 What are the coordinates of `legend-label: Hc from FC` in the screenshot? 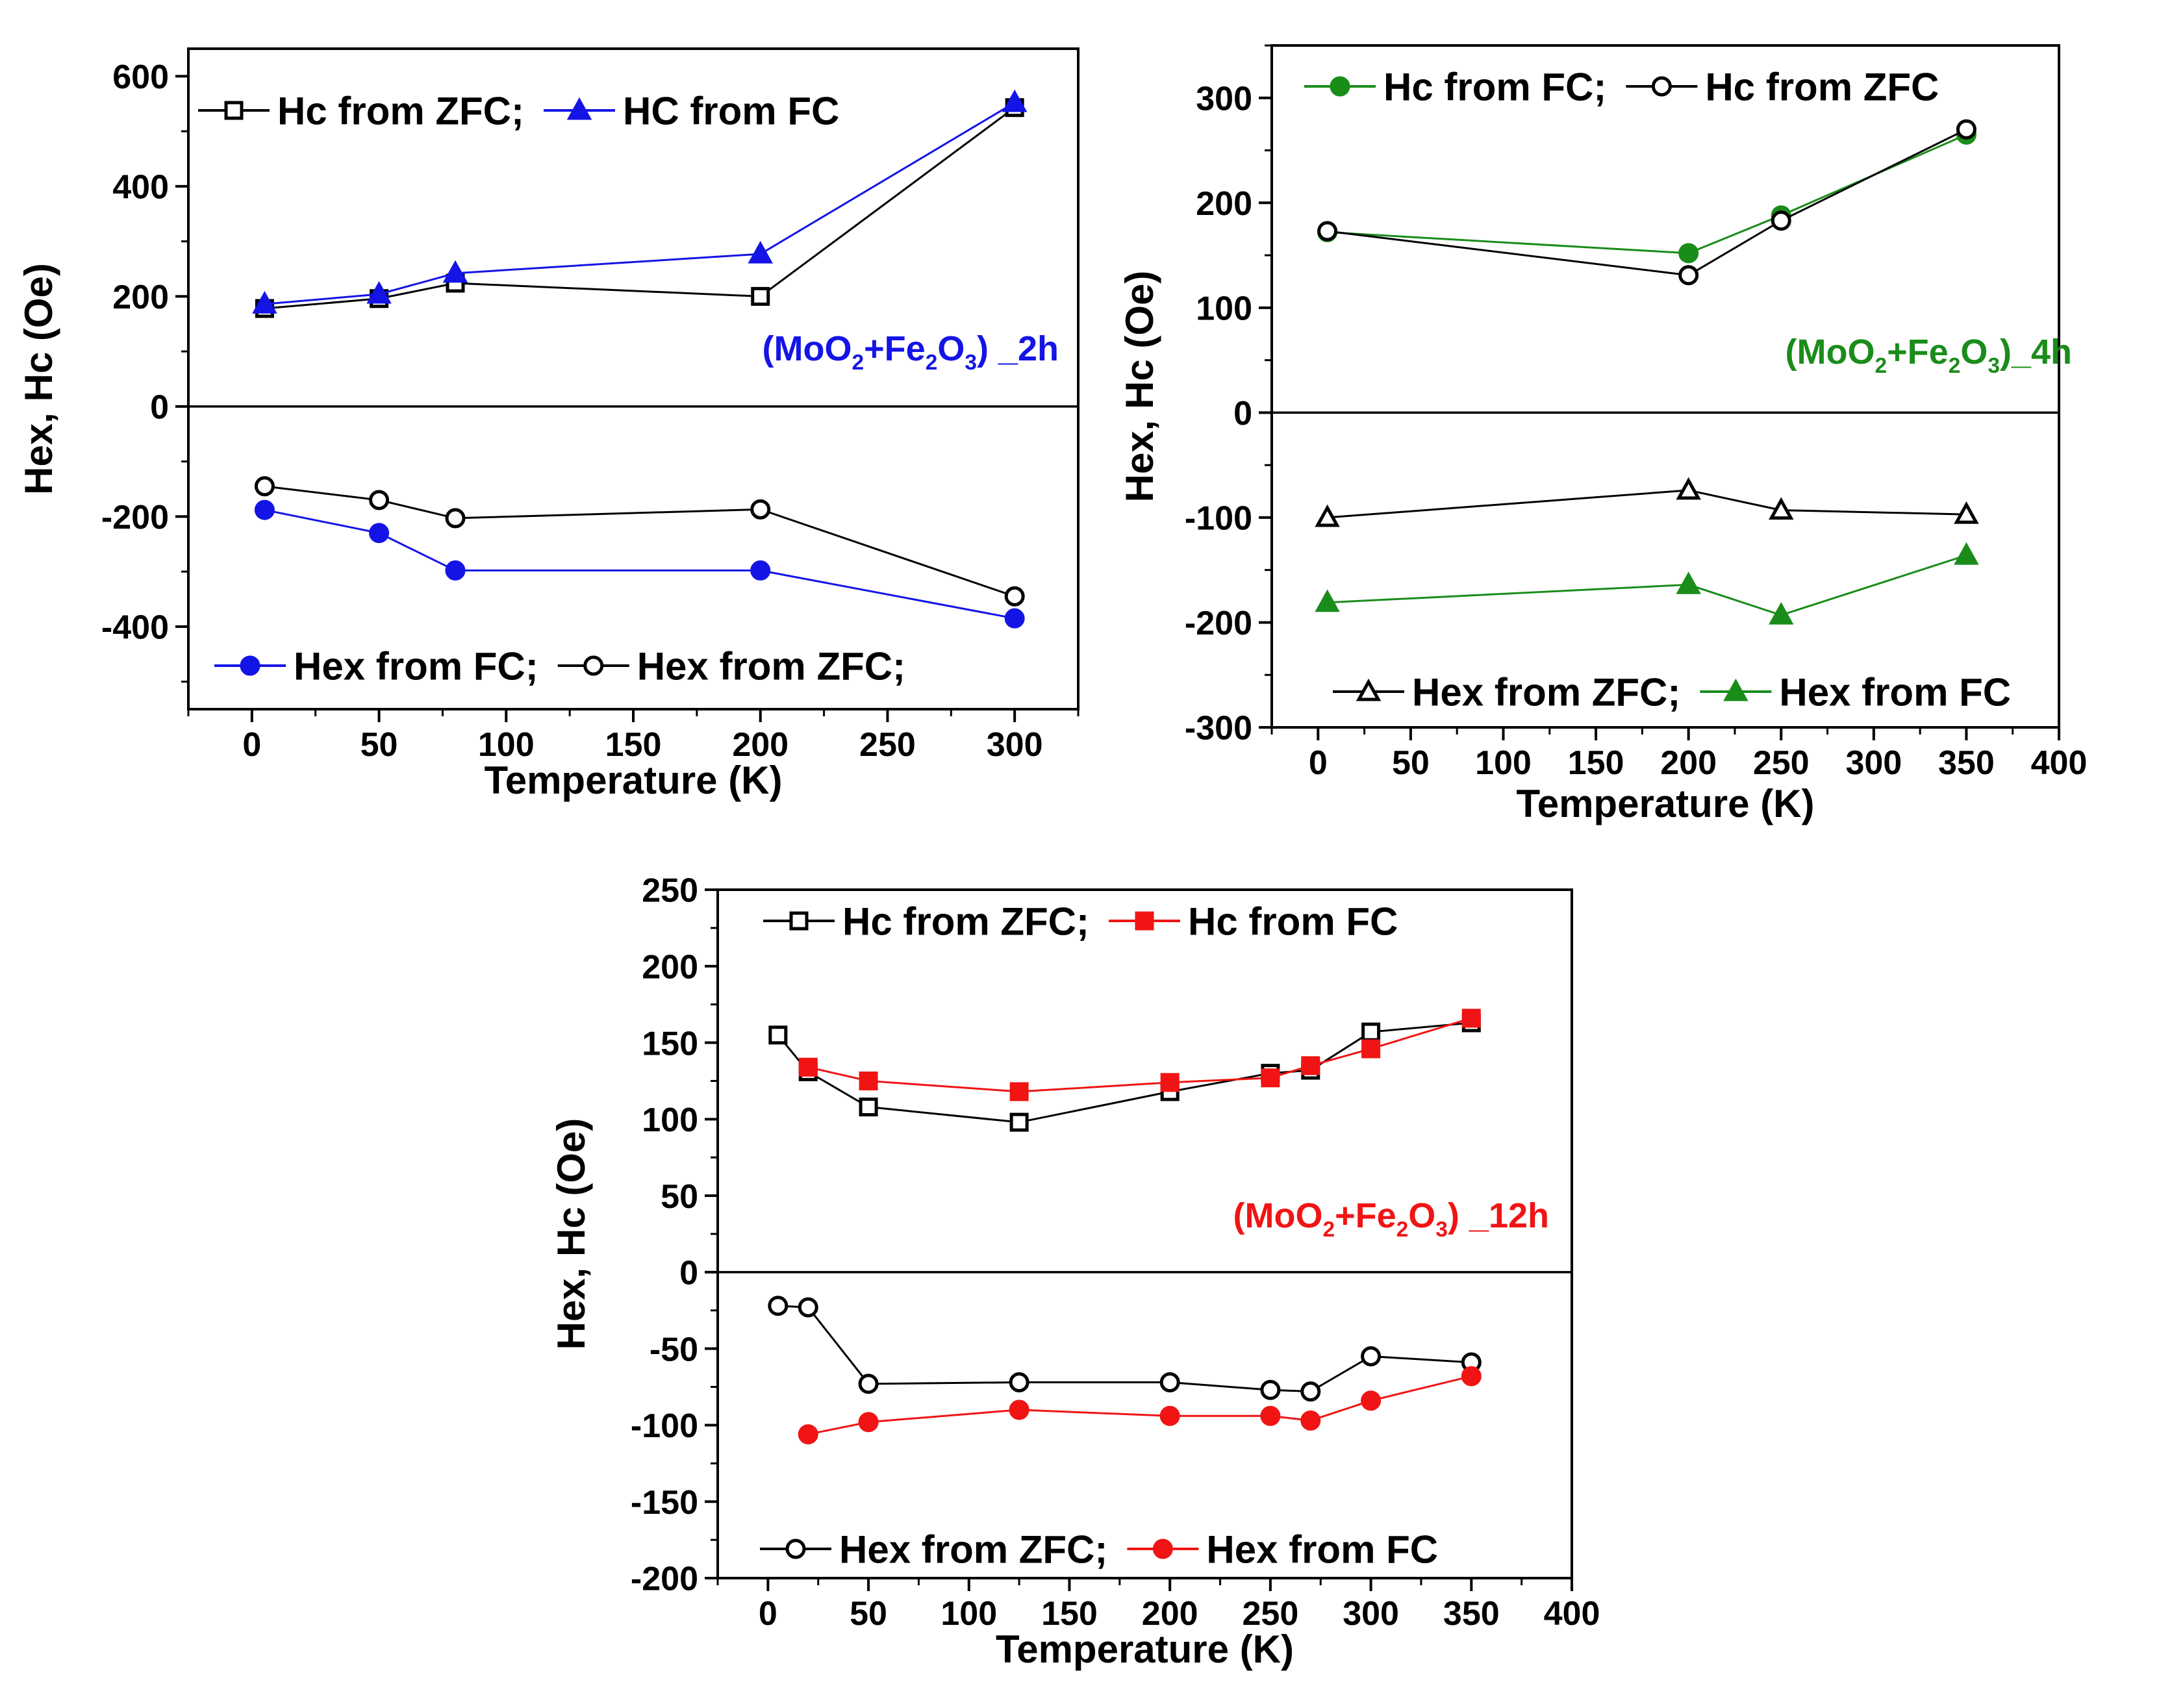 It's located at (1293, 922).